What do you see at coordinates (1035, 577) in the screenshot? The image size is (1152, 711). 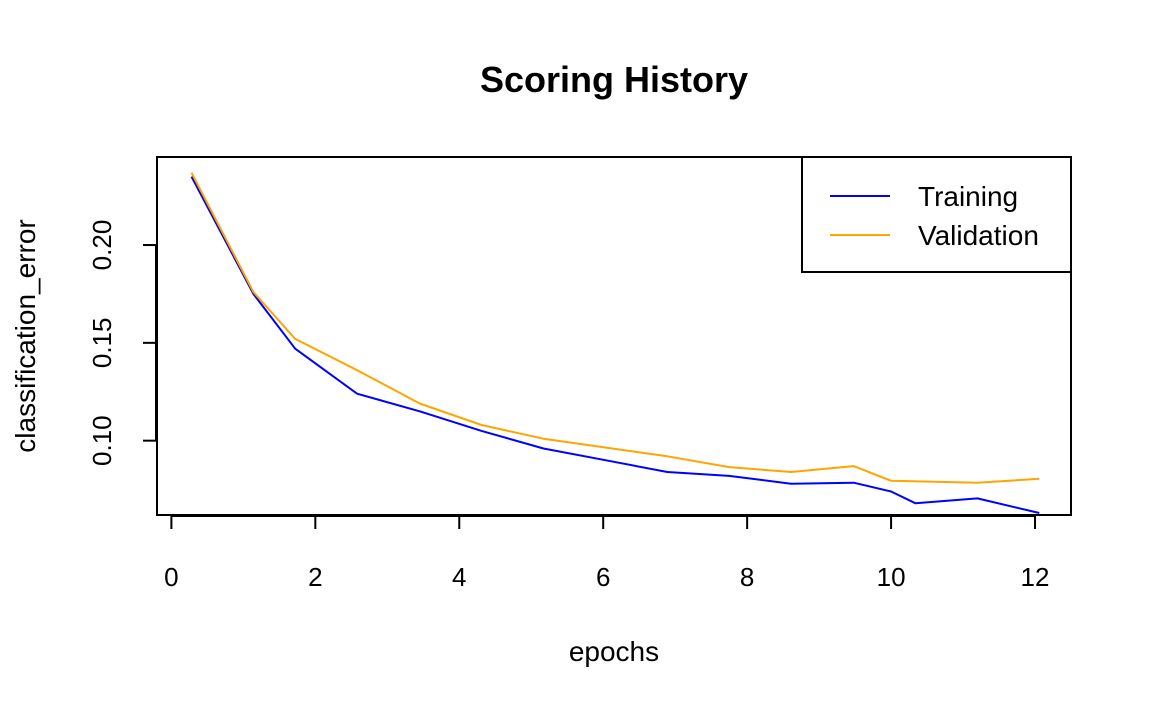 I see `x-tick-label: 12` at bounding box center [1035, 577].